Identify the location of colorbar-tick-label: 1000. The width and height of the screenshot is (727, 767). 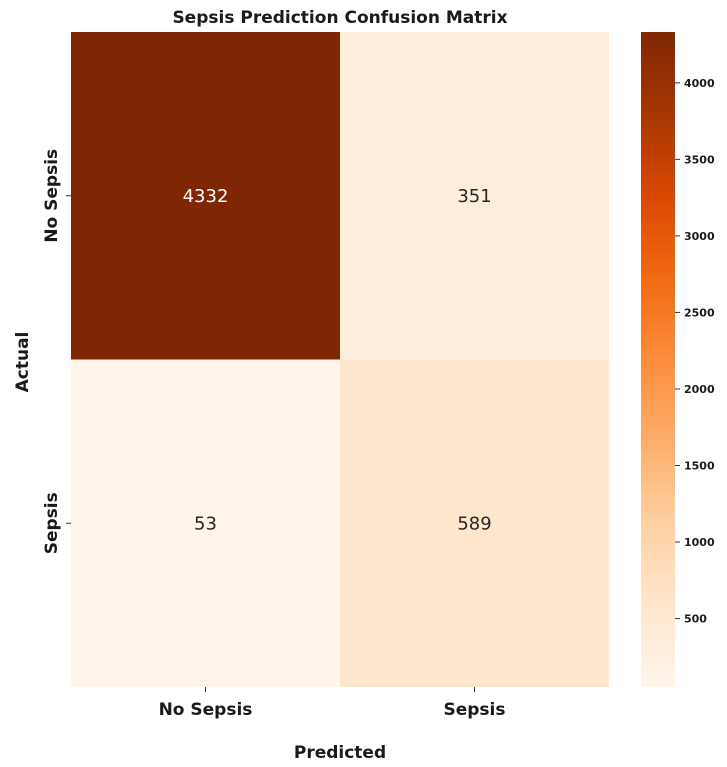
(699, 542).